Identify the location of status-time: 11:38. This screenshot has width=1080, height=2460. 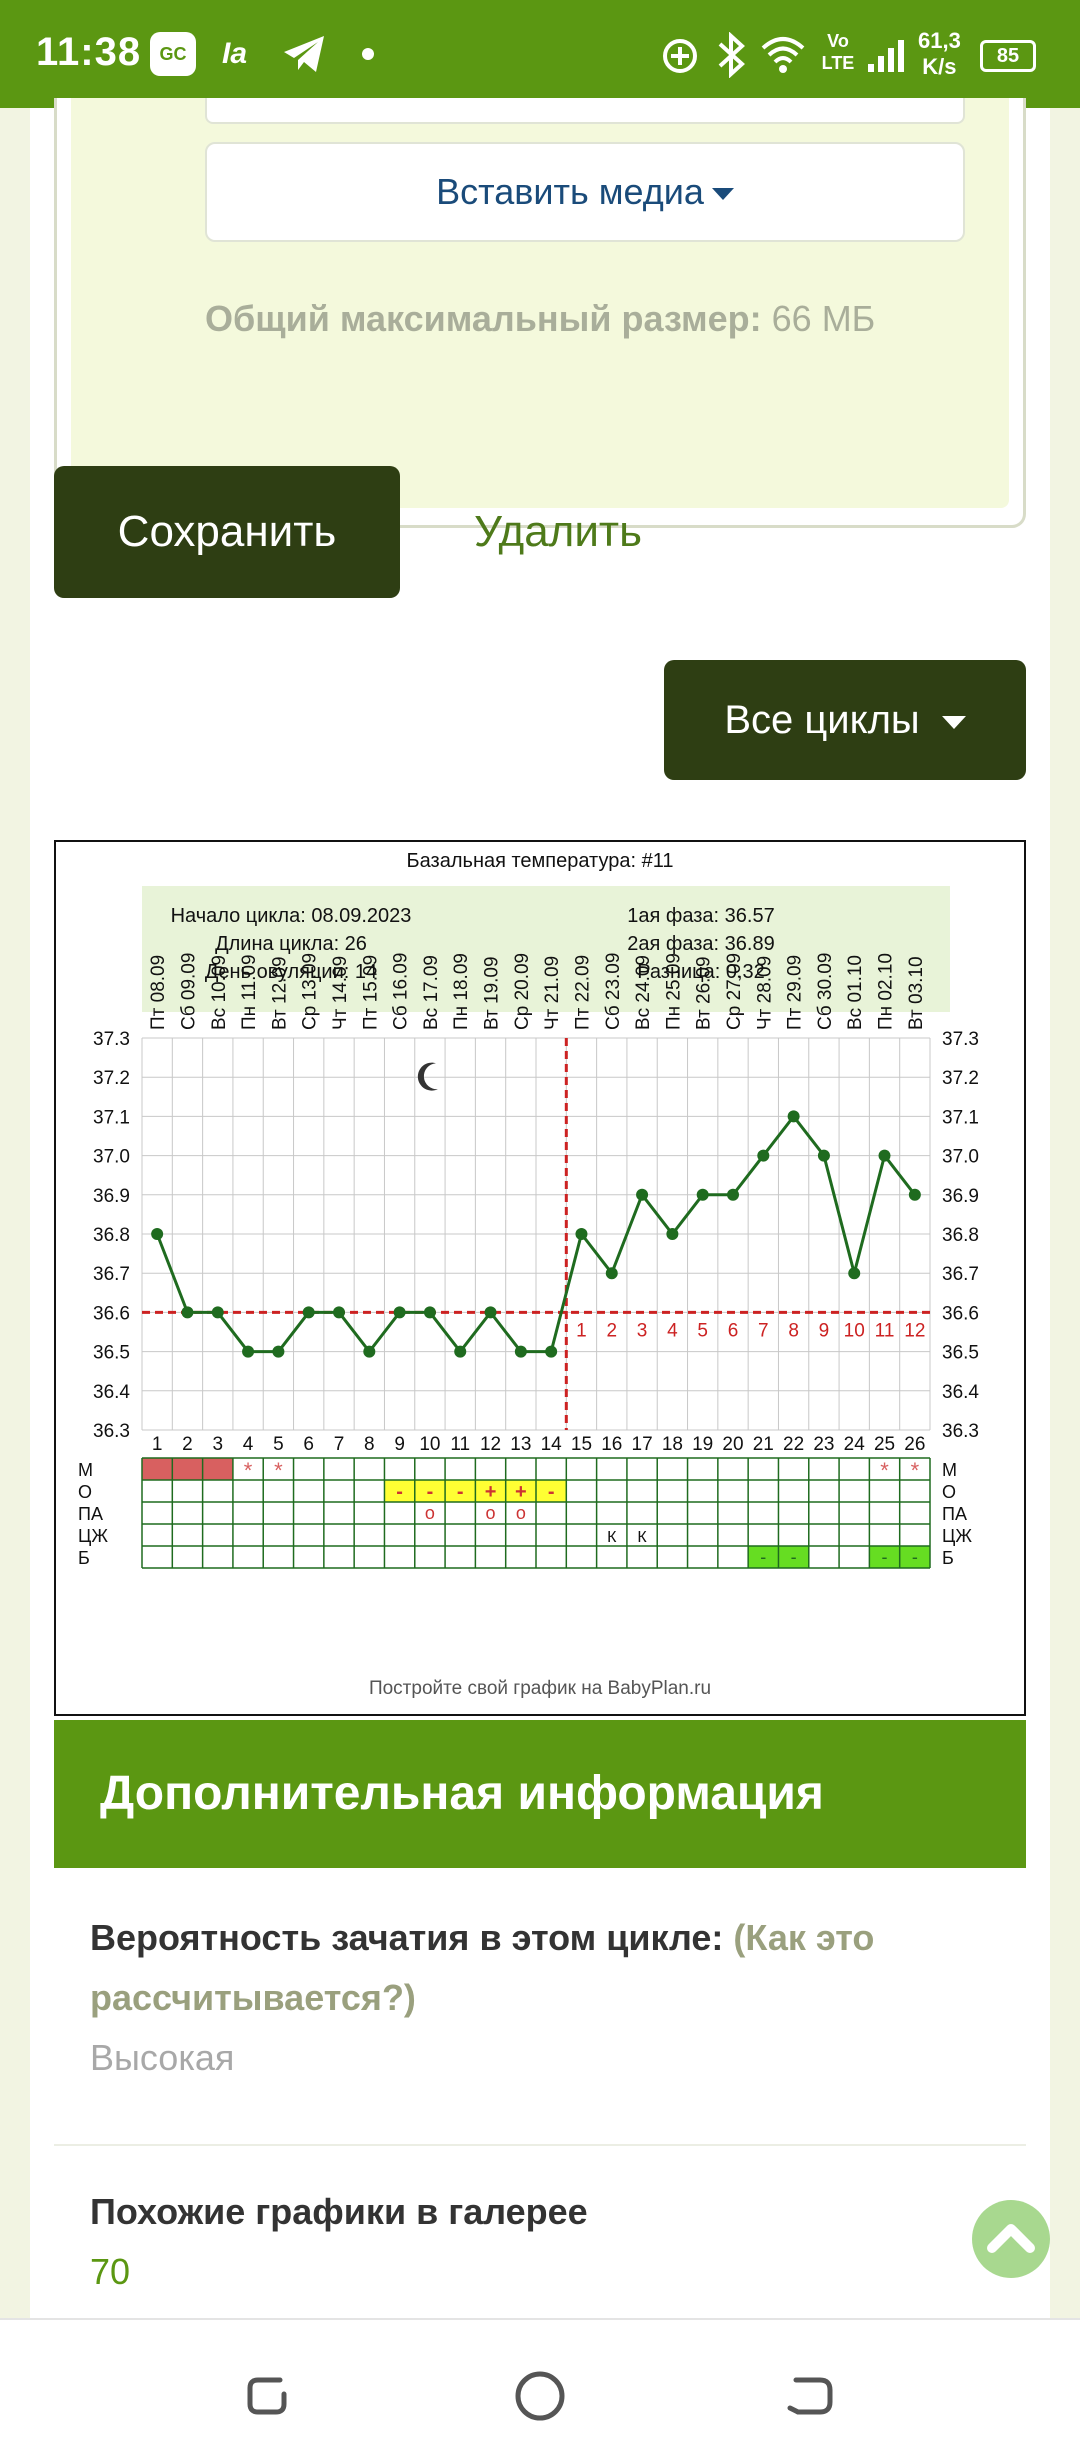
(88, 52).